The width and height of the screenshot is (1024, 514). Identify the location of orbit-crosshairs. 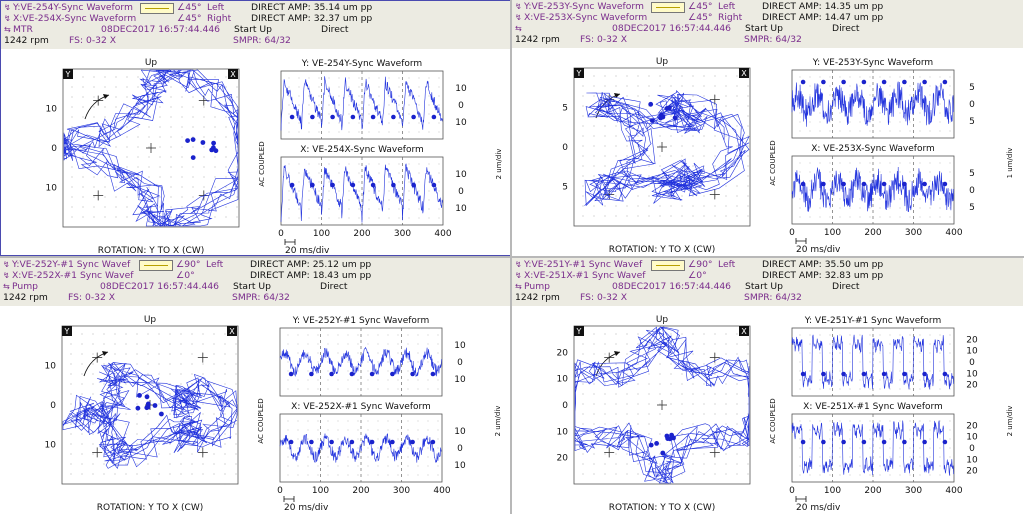
(662, 405).